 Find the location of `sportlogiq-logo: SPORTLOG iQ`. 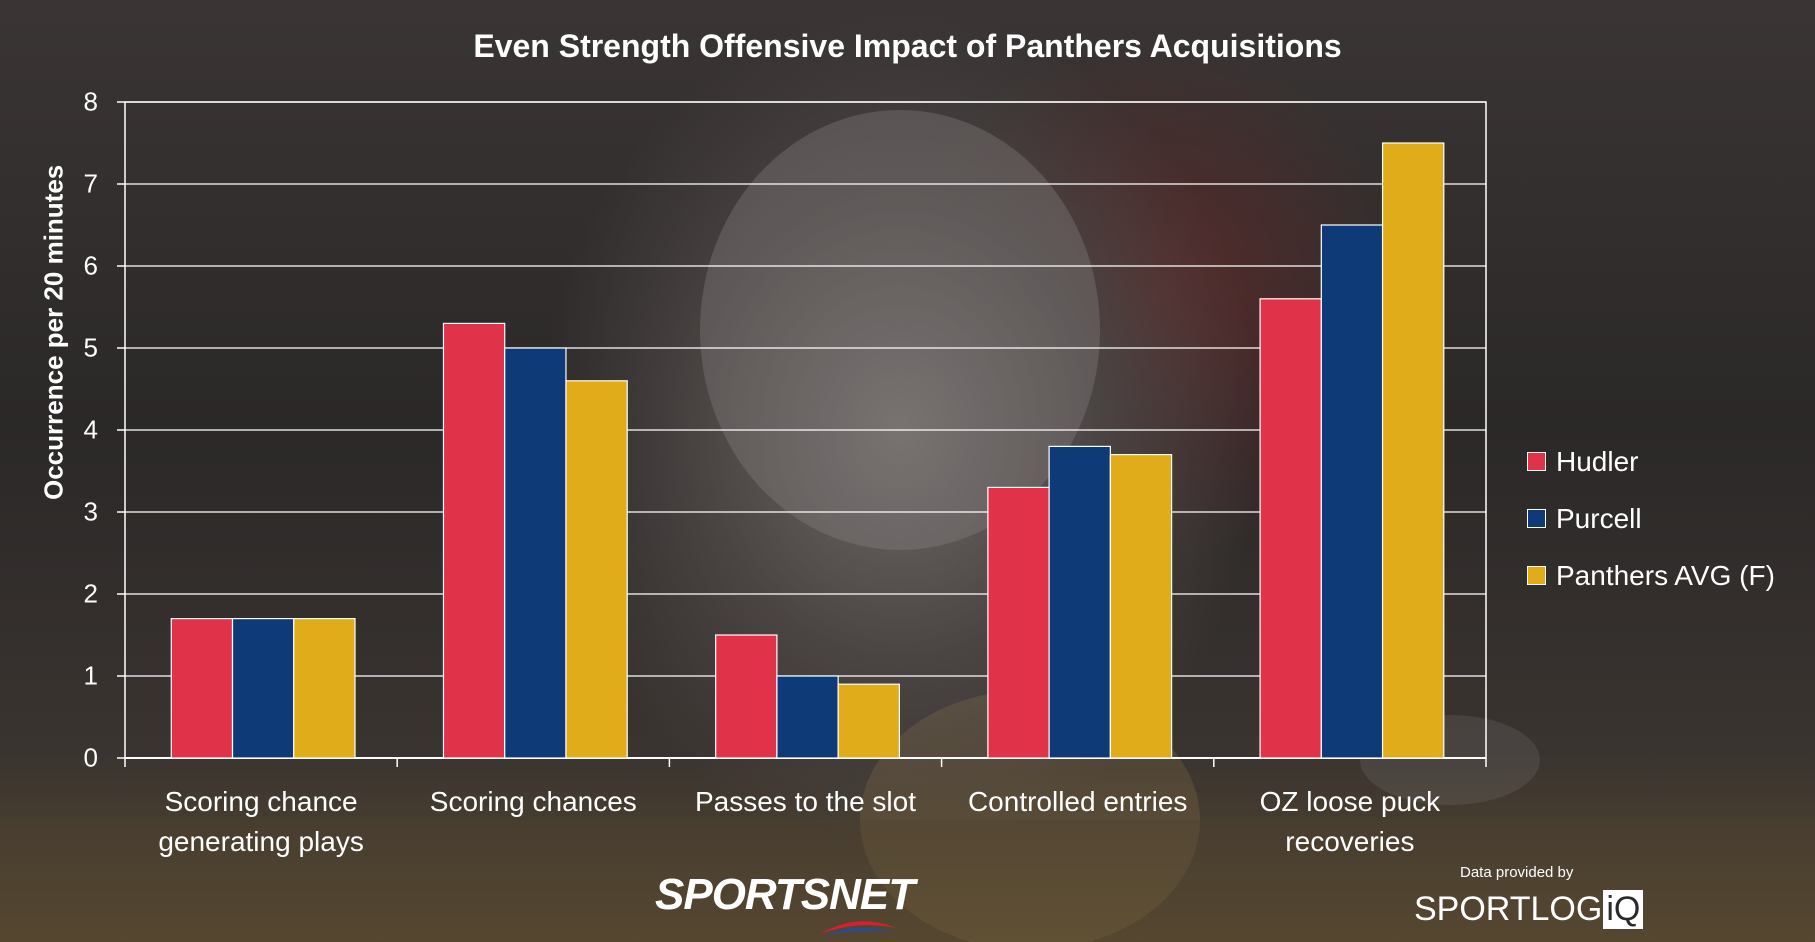

sportlogiq-logo: SPORTLOG iQ is located at coordinates (1529, 909).